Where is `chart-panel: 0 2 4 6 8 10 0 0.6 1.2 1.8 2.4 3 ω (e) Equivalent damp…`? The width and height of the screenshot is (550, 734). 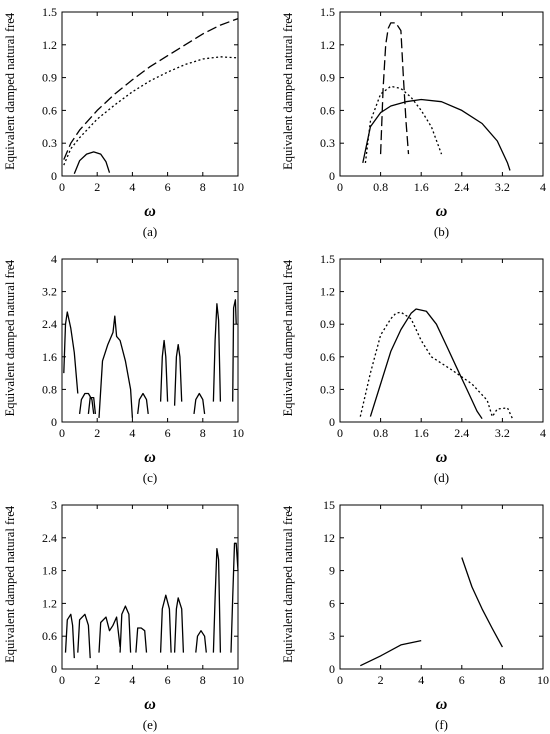
chart-panel: 0 2 4 6 8 10 0 0.6 1.2 1.8 2.4 3 ω (e) Equivalent damp… is located at coordinates (123, 615).